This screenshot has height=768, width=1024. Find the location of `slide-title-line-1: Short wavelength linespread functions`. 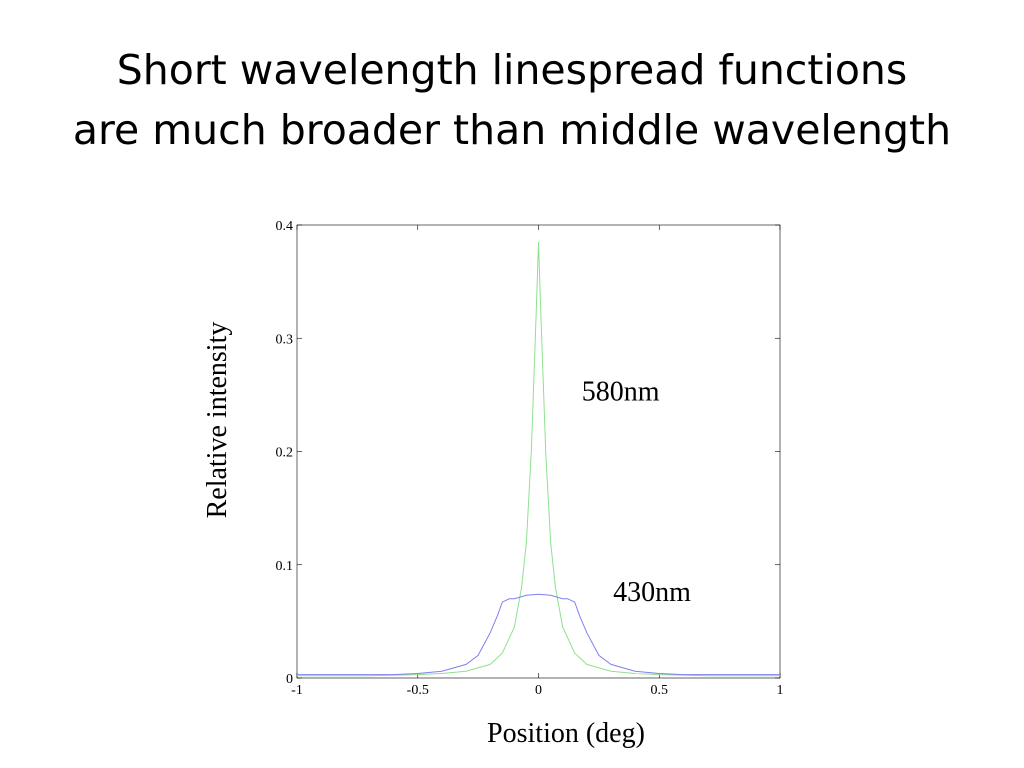

slide-title-line-1: Short wavelength linespread functions is located at coordinates (512, 70).